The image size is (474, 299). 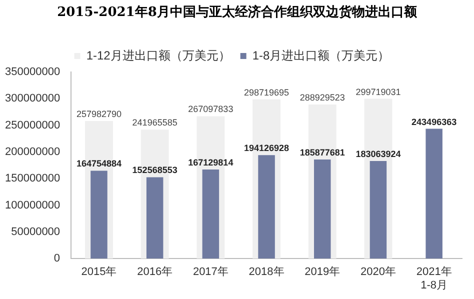 I want to click on y-tick-label: 50000000, so click(x=35, y=232).